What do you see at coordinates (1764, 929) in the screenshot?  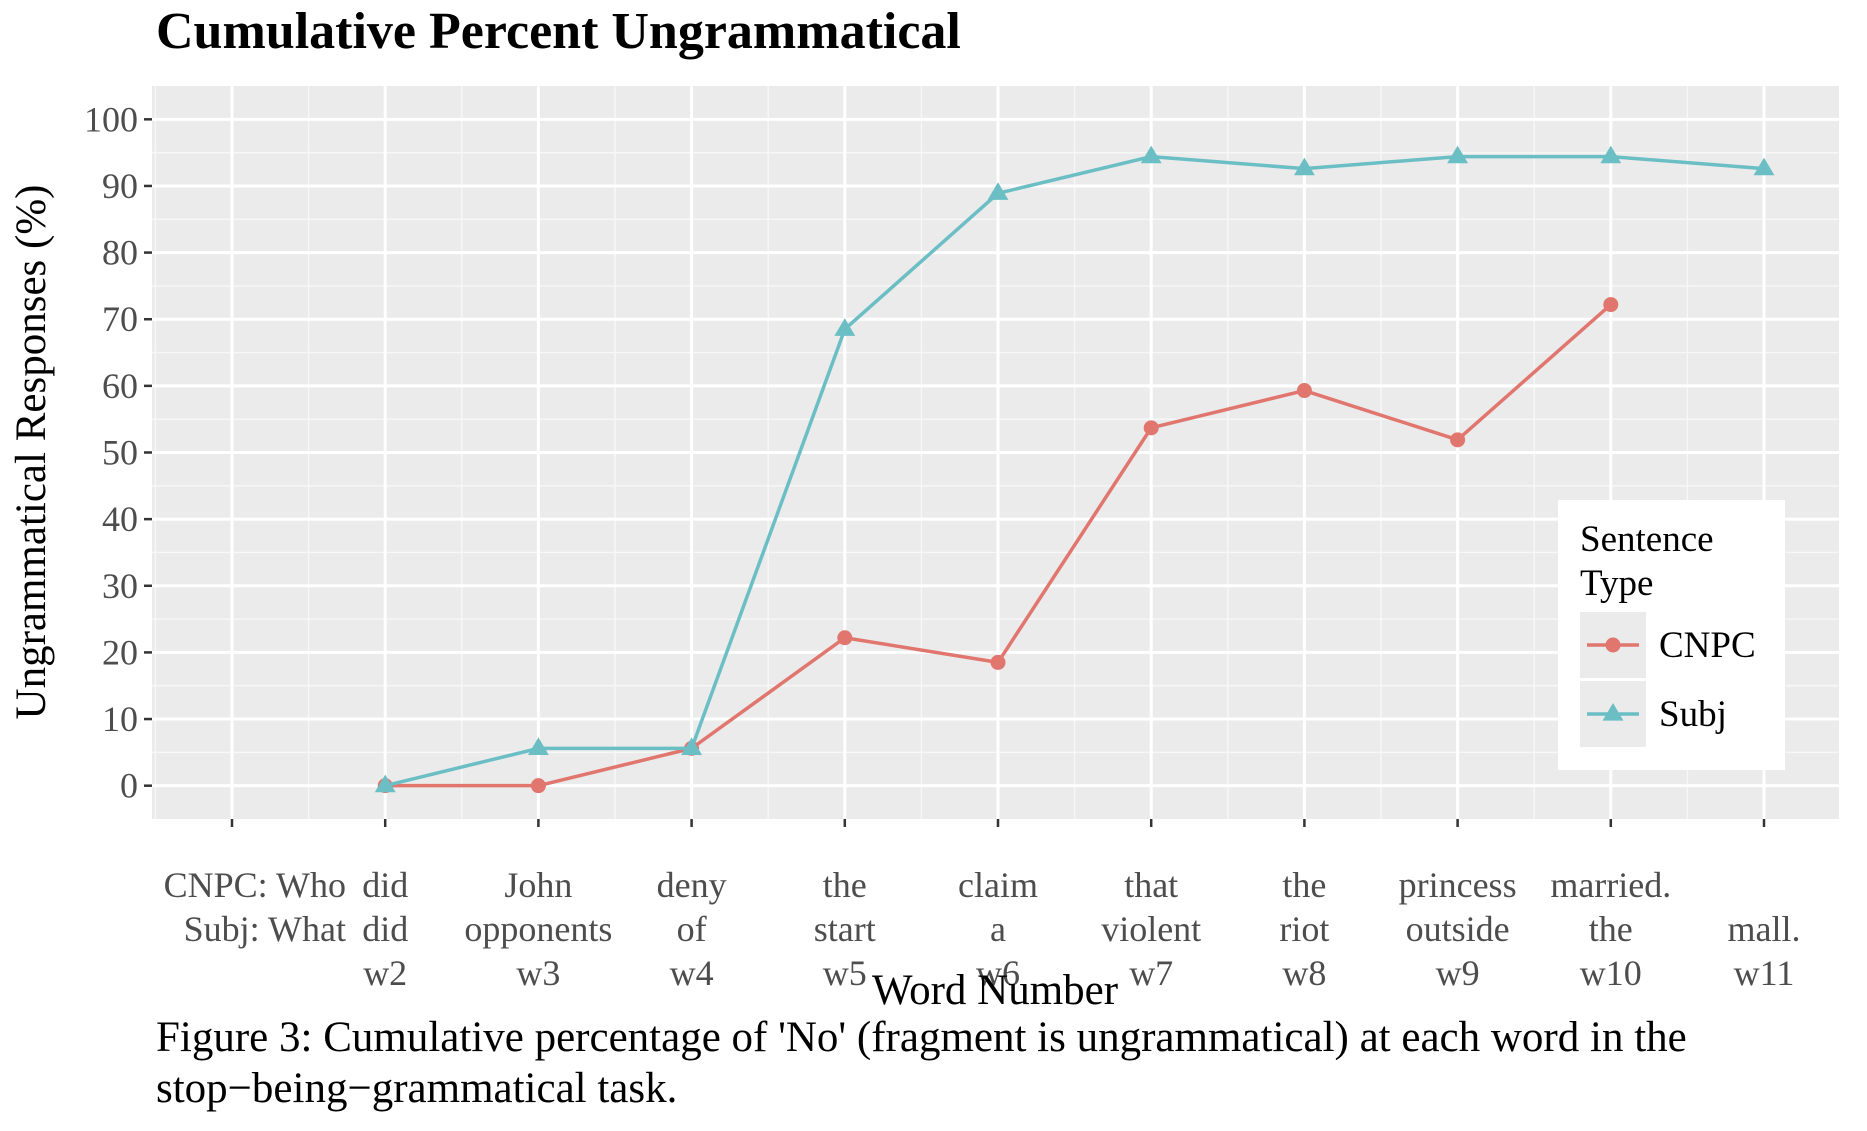 I see `x-tick-label: mall.` at bounding box center [1764, 929].